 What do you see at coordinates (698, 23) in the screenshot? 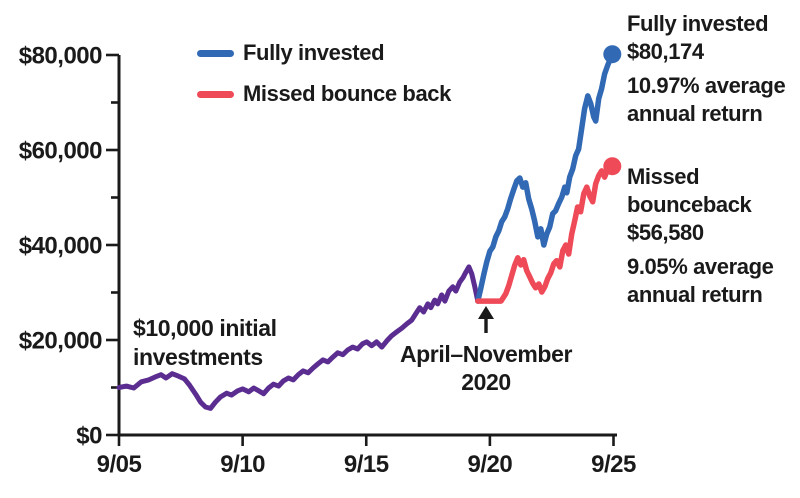
I see `fully-invested-title: Fully invested` at bounding box center [698, 23].